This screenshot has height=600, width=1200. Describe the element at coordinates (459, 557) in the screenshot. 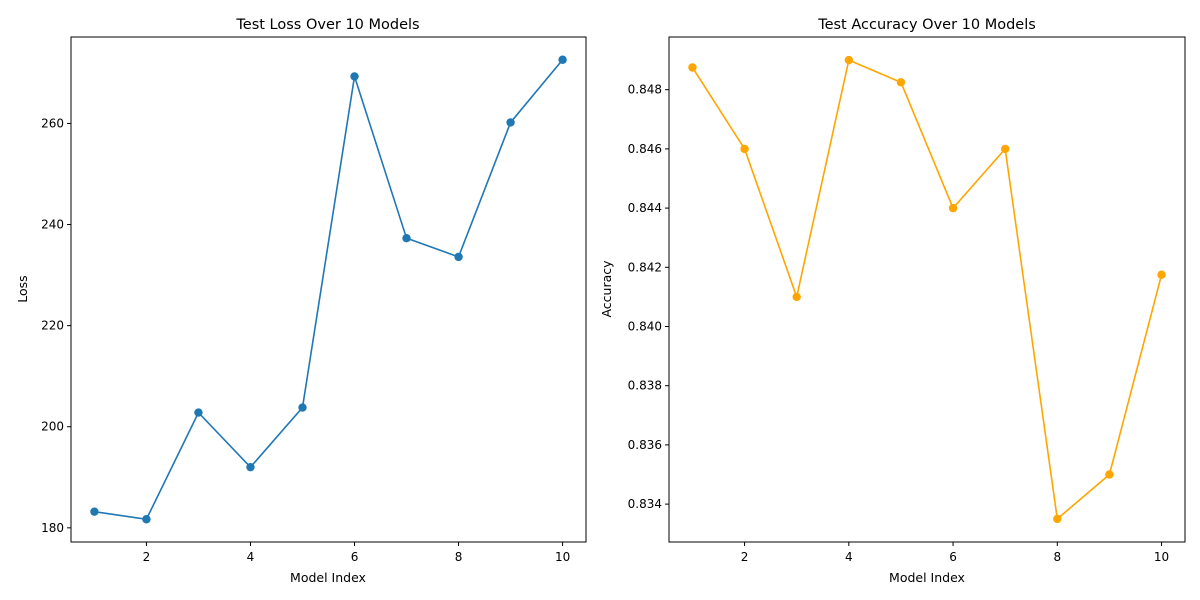

I see `loss-xtick-label: 8` at that location.